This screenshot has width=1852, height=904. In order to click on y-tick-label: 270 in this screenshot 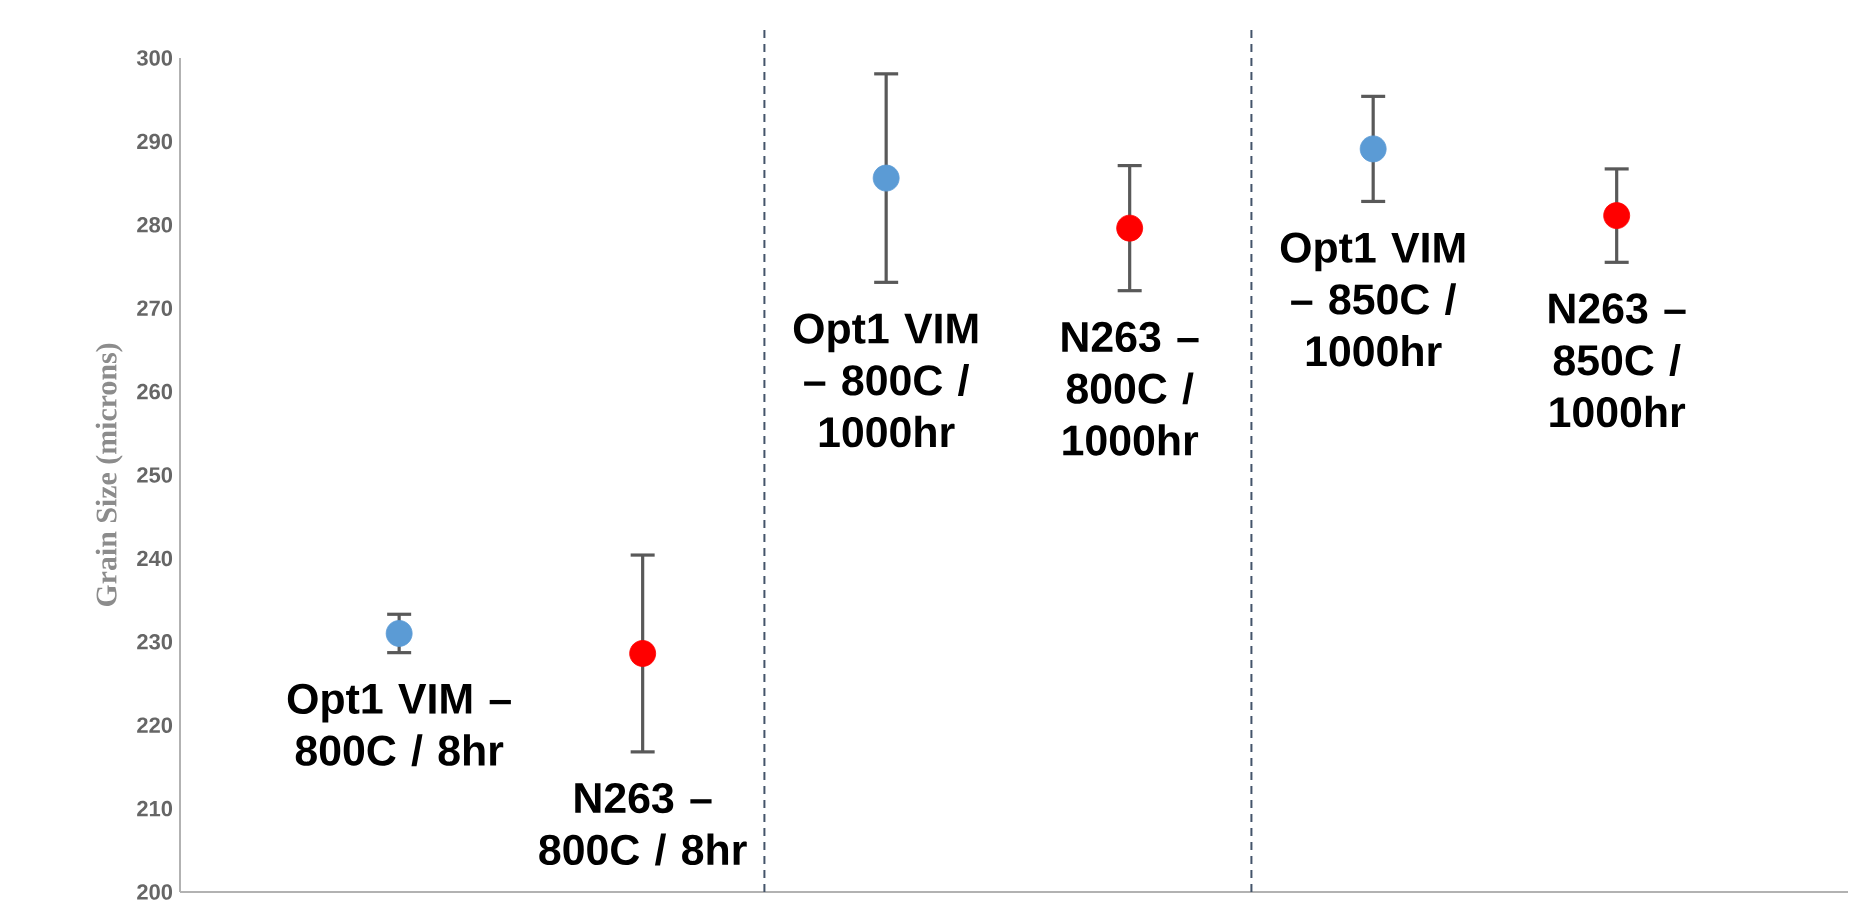, I will do `click(155, 308)`.